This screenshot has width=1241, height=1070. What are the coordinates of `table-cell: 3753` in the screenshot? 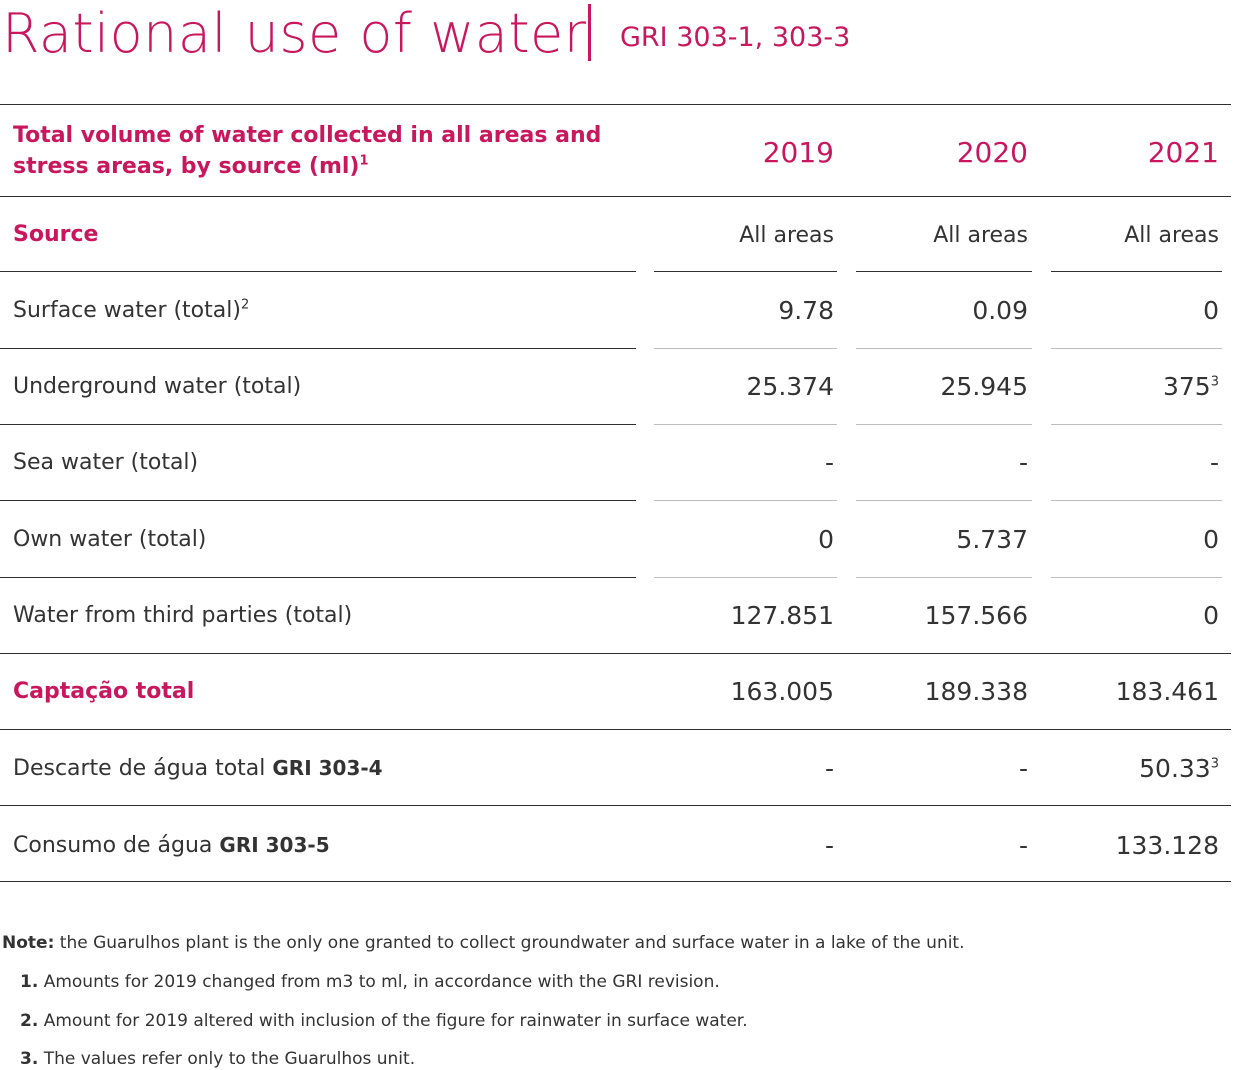 It's located at (1191, 386).